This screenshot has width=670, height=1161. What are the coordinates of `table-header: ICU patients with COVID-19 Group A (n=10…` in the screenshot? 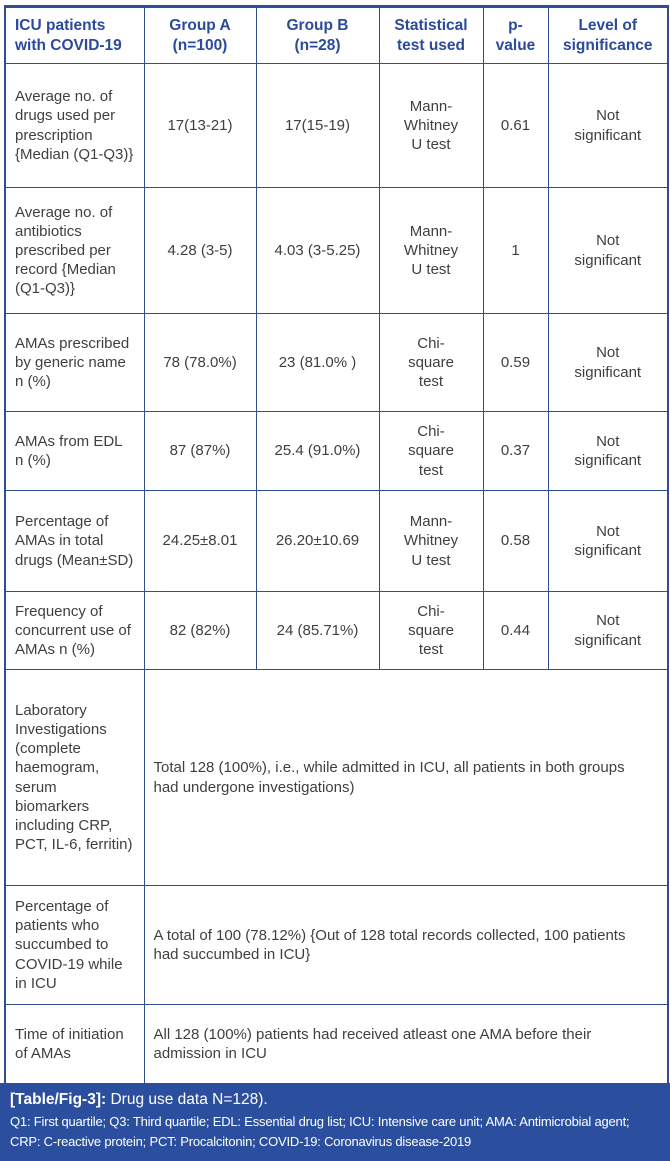 It's located at (336, 35).